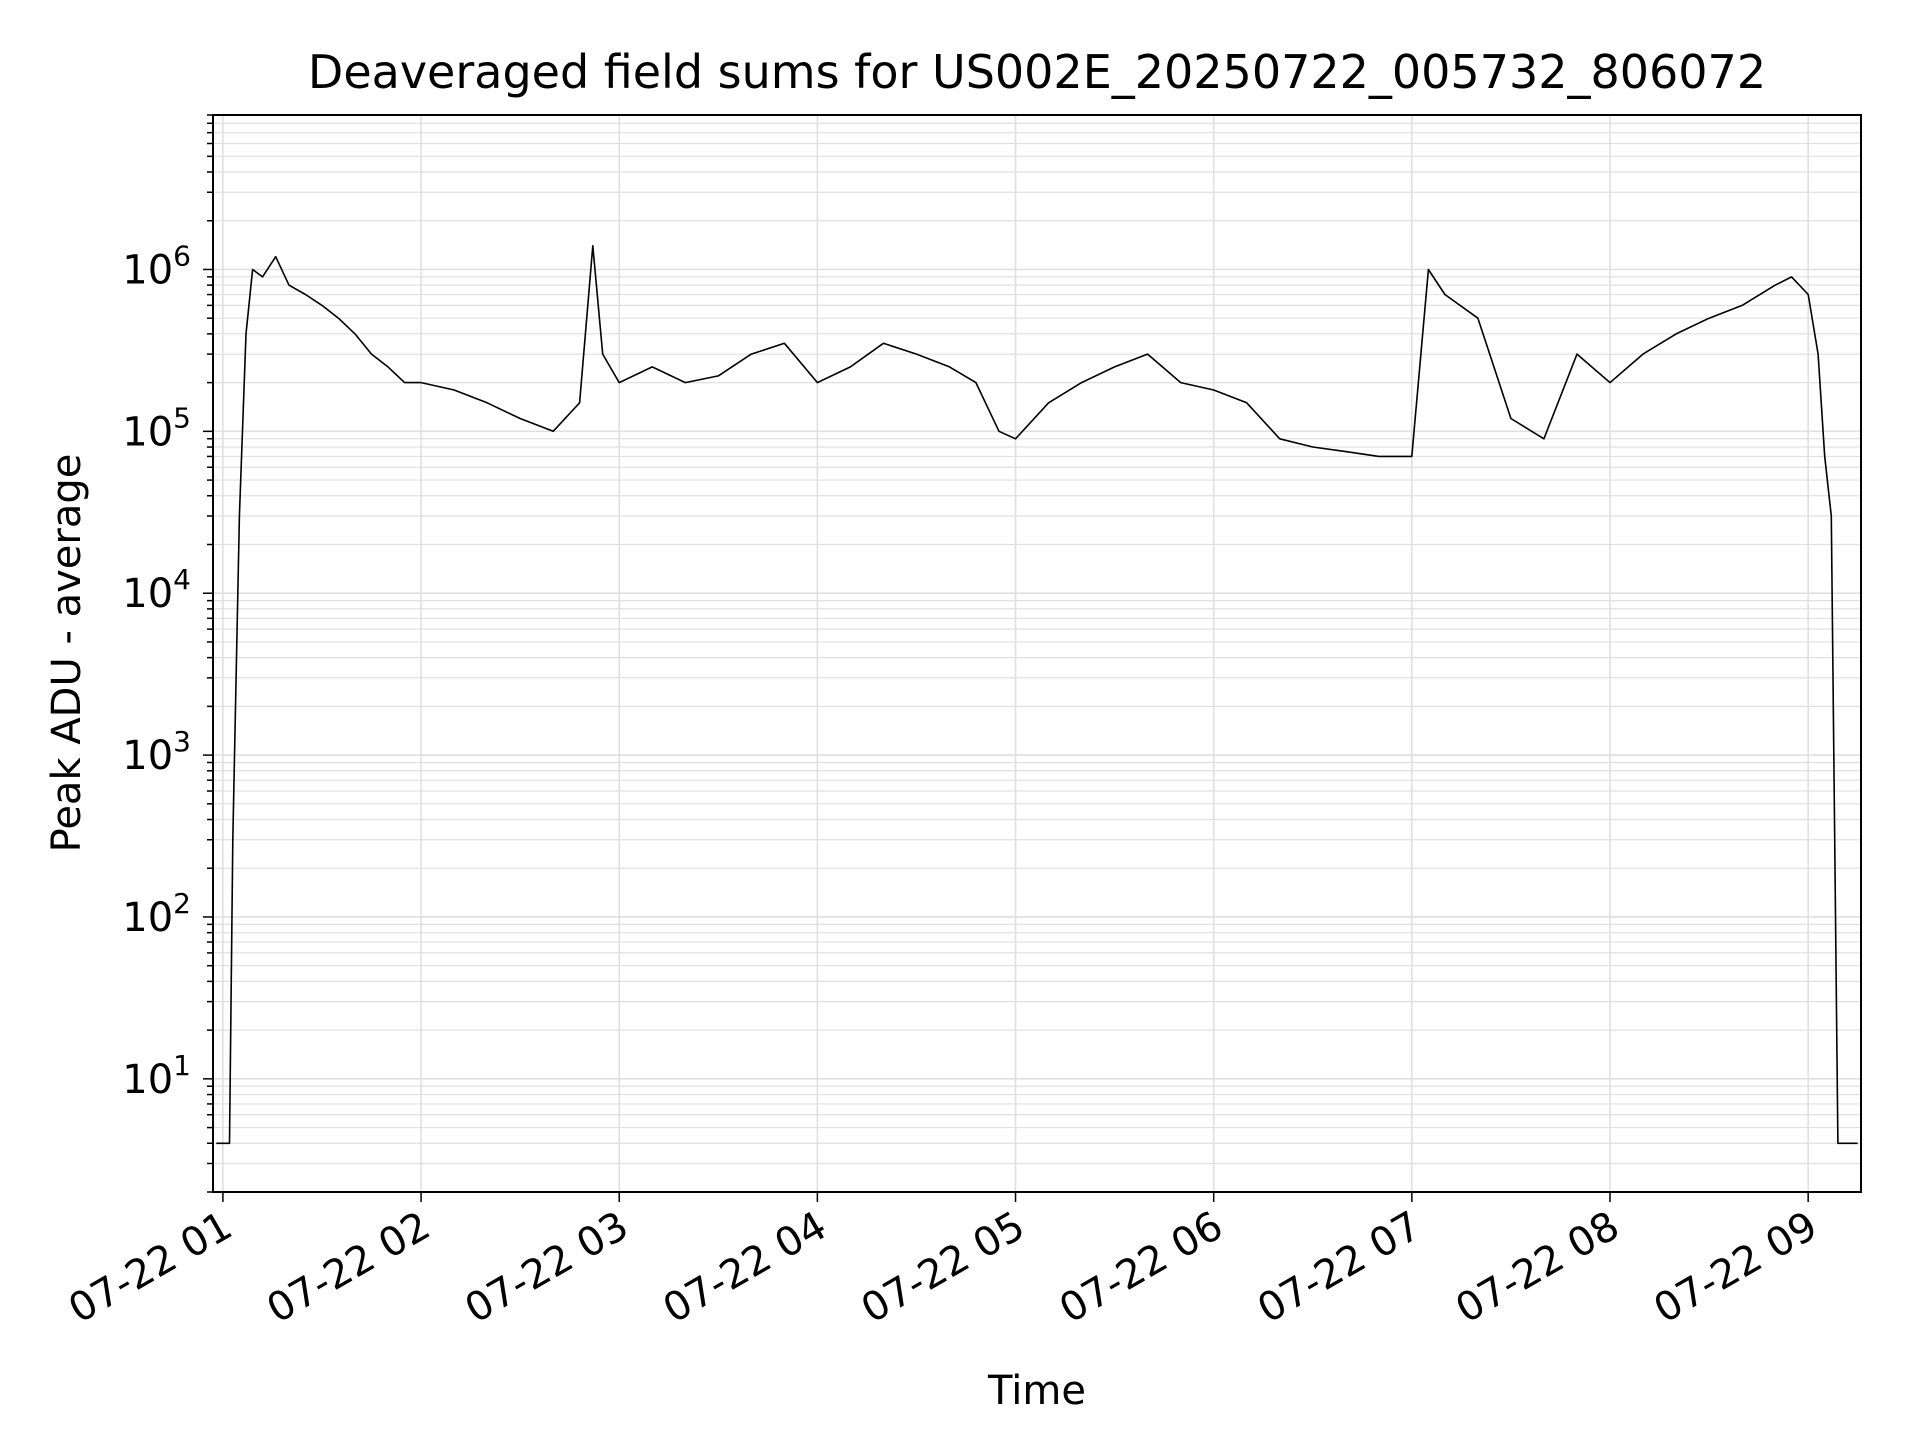 This screenshot has height=1440, width=1920. What do you see at coordinates (156, 266) in the screenshot?
I see `y-tick-label: 10⁶` at bounding box center [156, 266].